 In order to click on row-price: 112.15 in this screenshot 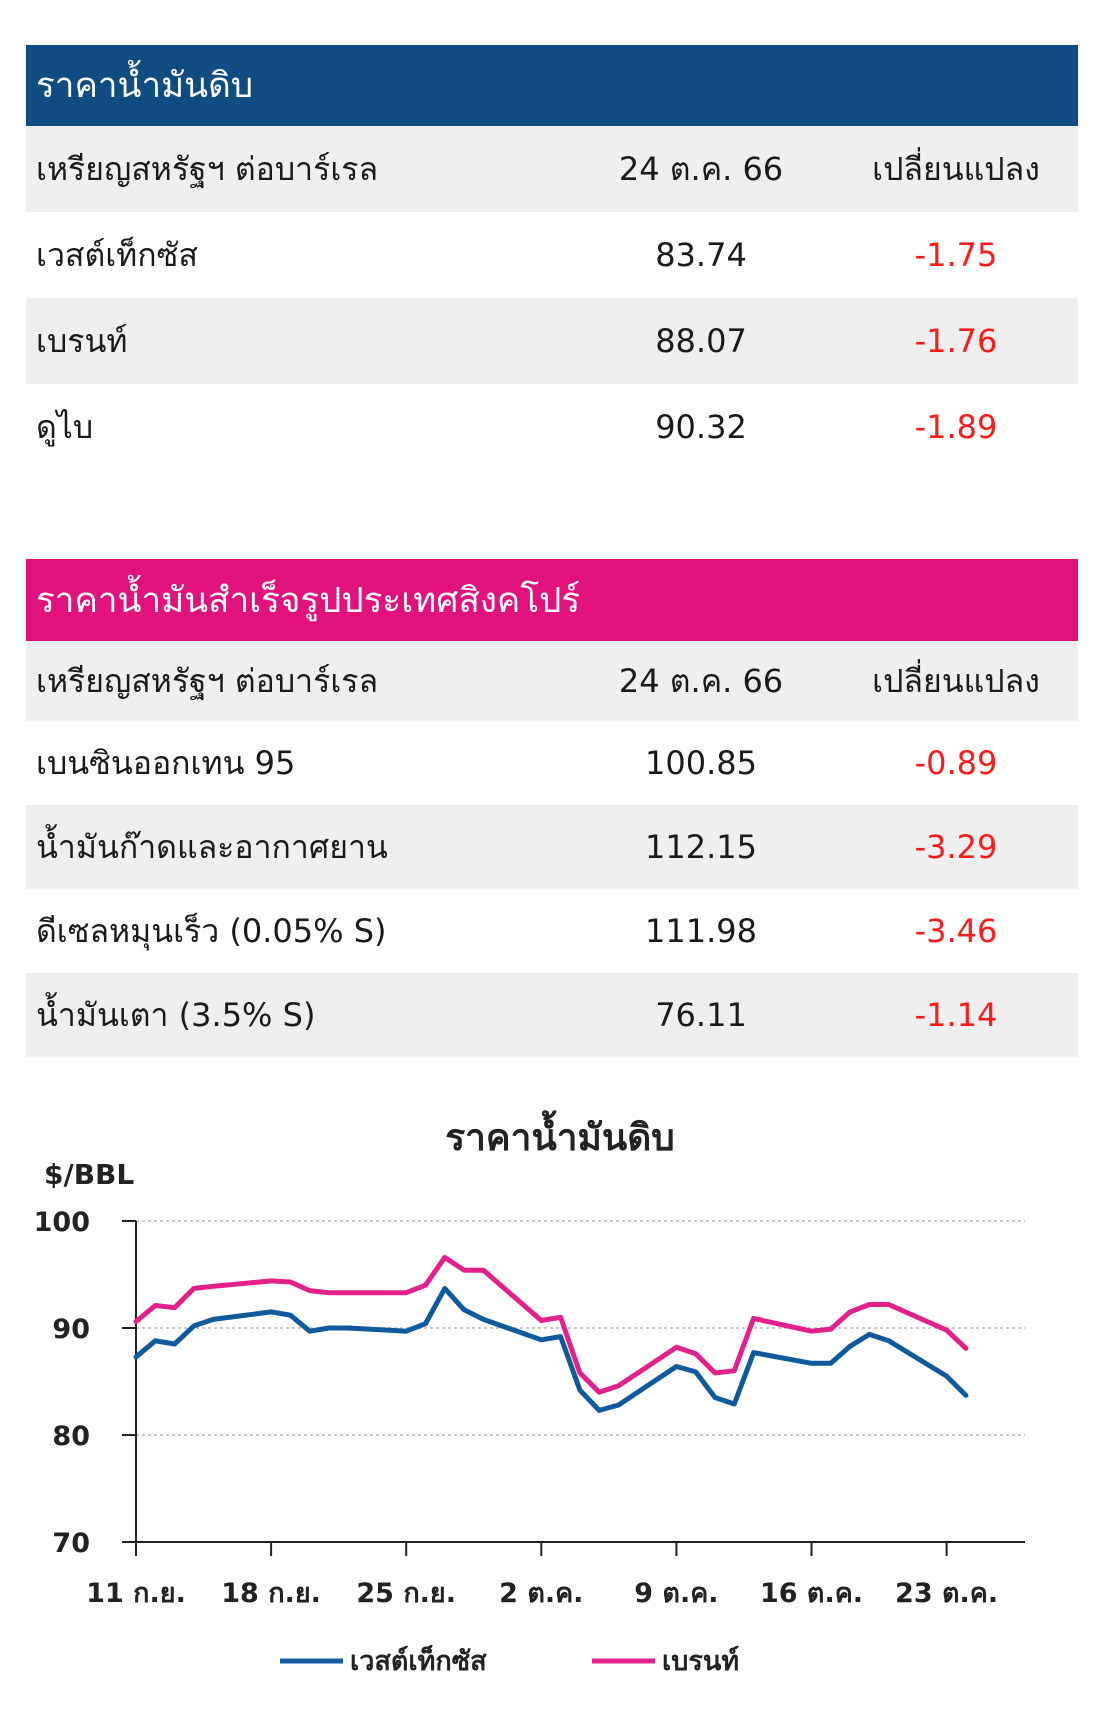, I will do `click(701, 847)`.